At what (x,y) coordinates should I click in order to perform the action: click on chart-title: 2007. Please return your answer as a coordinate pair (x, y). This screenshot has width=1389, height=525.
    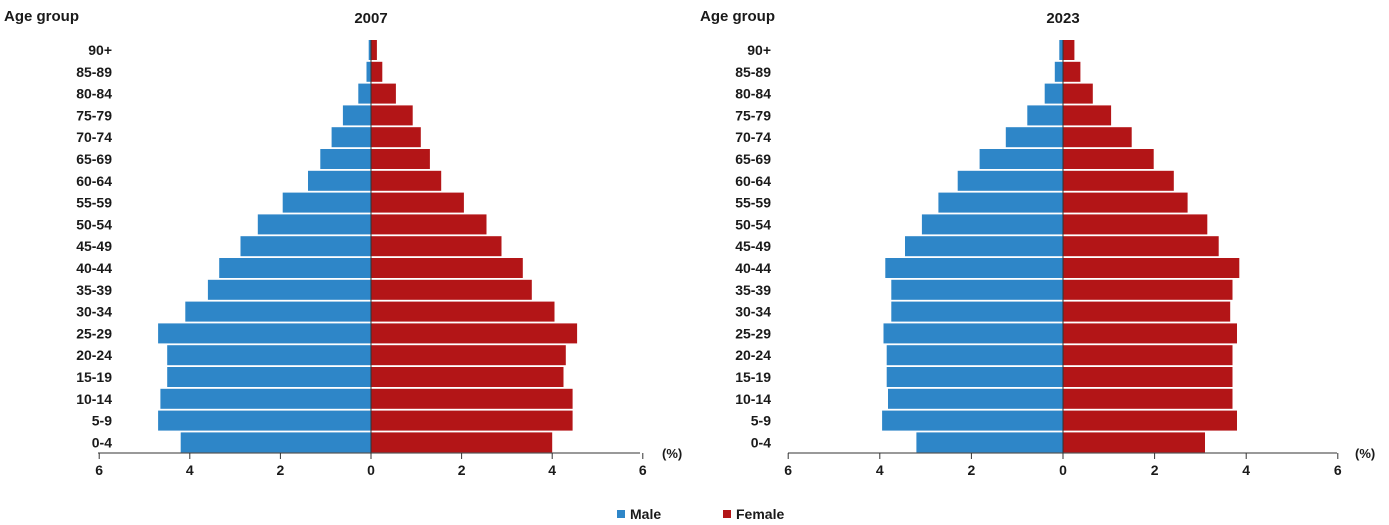
    Looking at the image, I should click on (370, 18).